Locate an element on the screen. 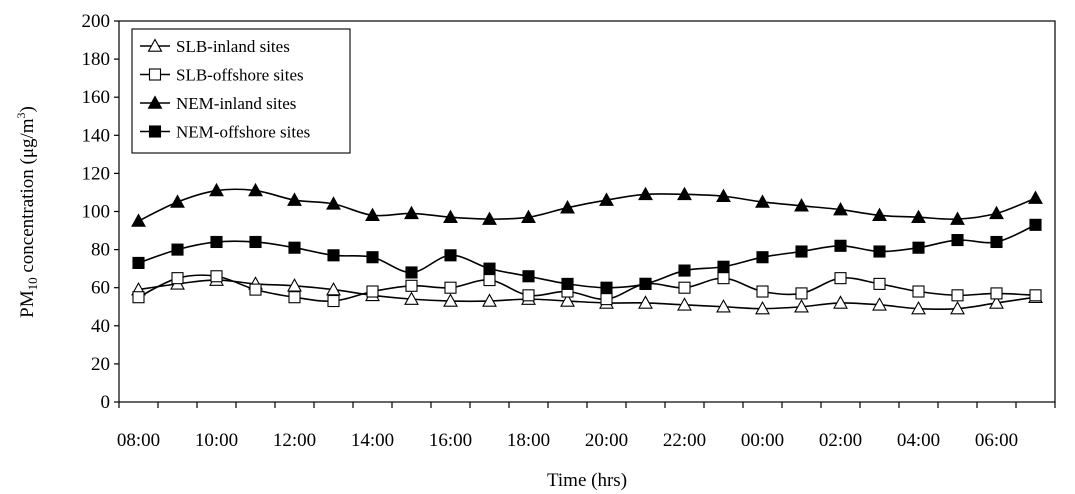 The height and width of the screenshot is (494, 1075). legend-label: NEM-offshore sites is located at coordinates (243, 132).